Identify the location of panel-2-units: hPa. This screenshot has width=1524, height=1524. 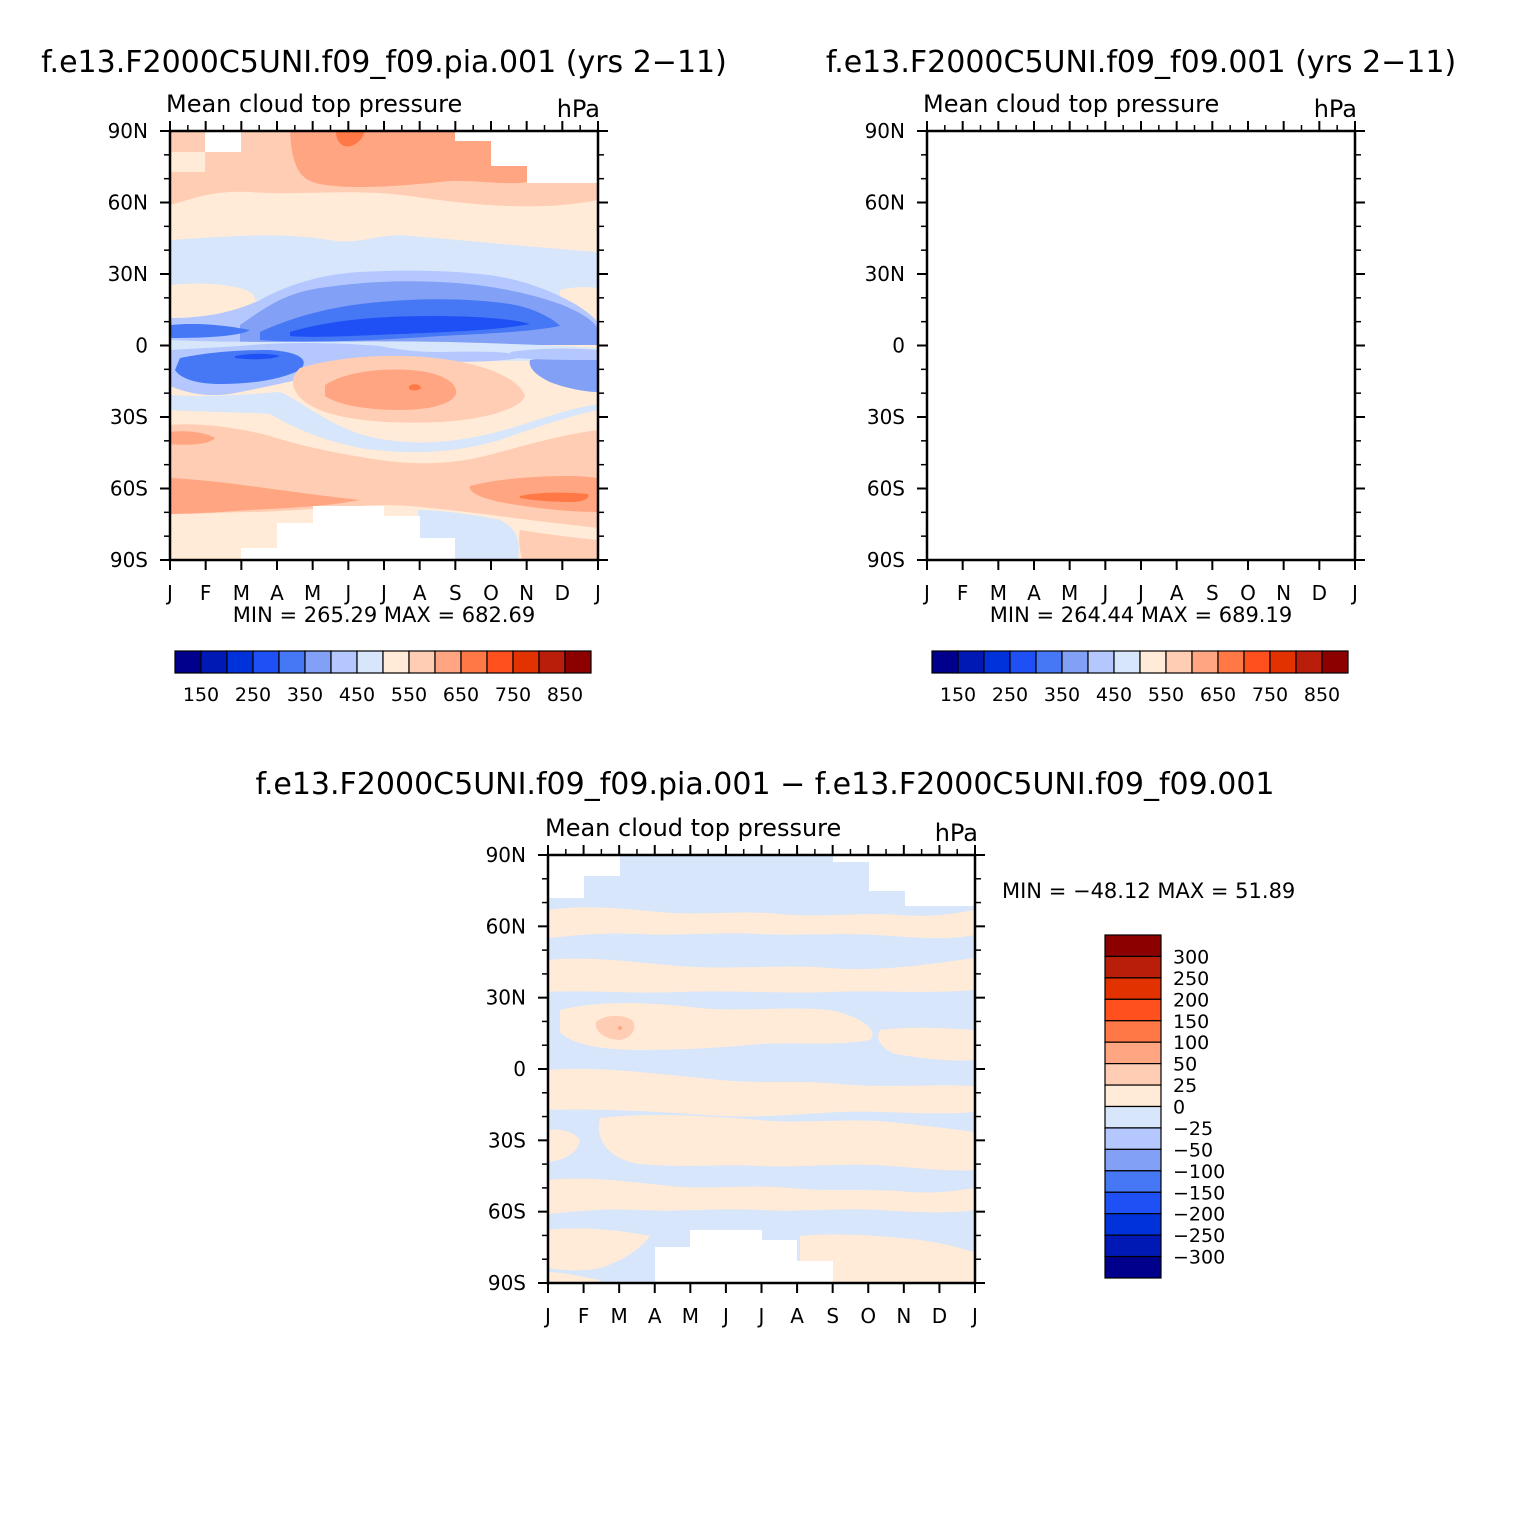
(1335, 109).